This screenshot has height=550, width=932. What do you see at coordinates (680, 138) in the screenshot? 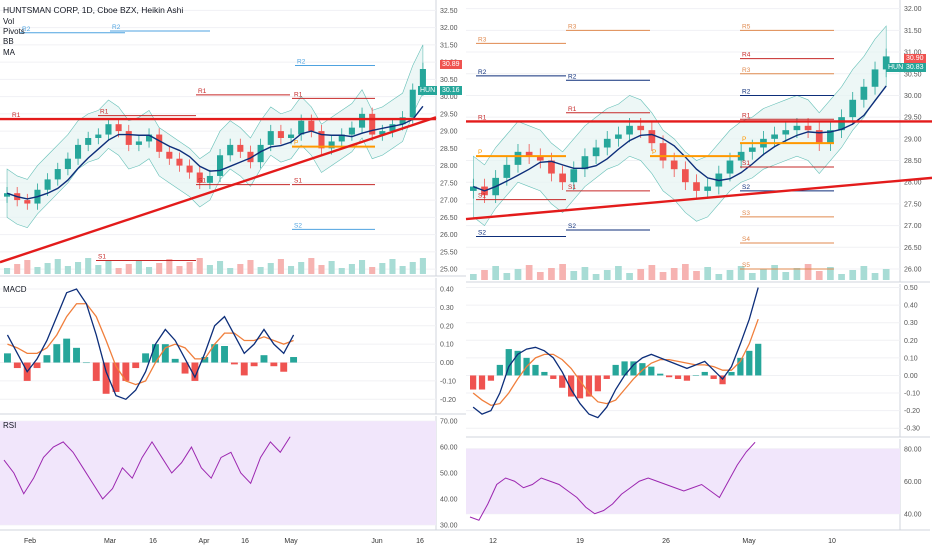
I see `moving-average-line` at bounding box center [680, 138].